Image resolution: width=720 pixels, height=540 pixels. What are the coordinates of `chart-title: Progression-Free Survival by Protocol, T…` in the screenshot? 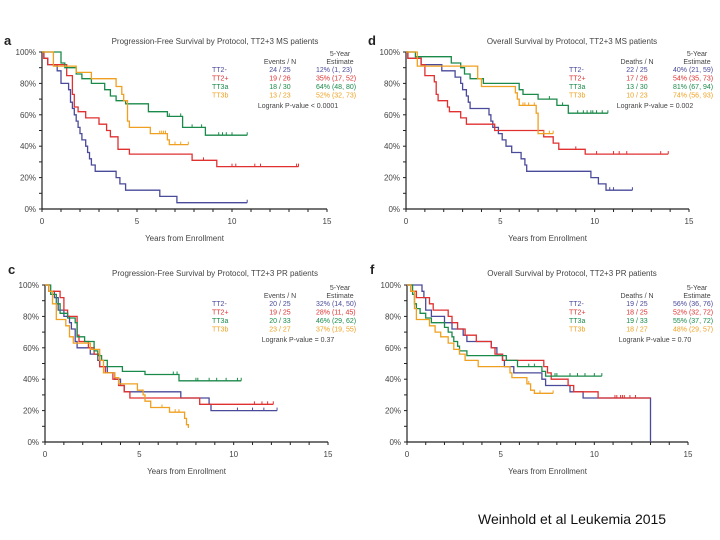 It's located at (215, 273).